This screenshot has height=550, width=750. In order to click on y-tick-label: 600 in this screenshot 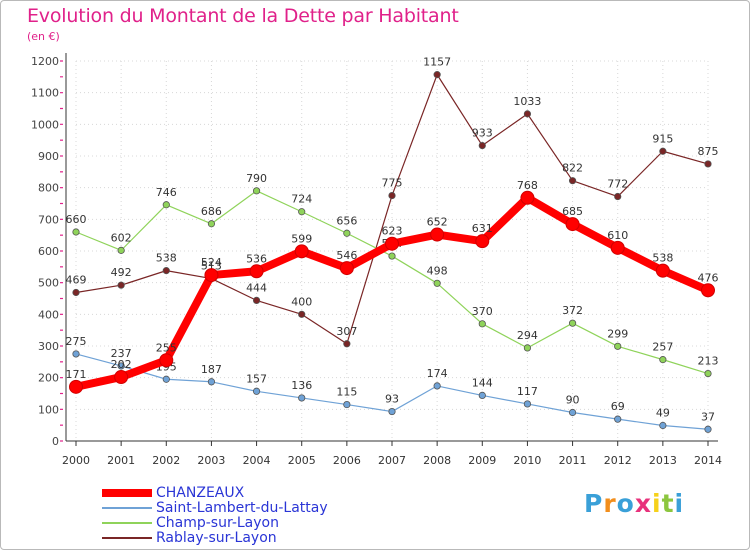, I will do `click(48, 251)`.